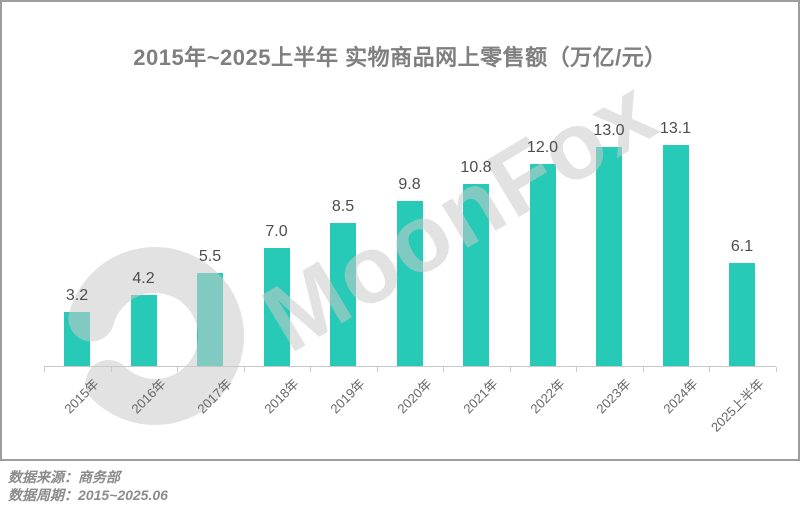 The width and height of the screenshot is (800, 511). I want to click on x-axis-label: 2017年, so click(214, 396).